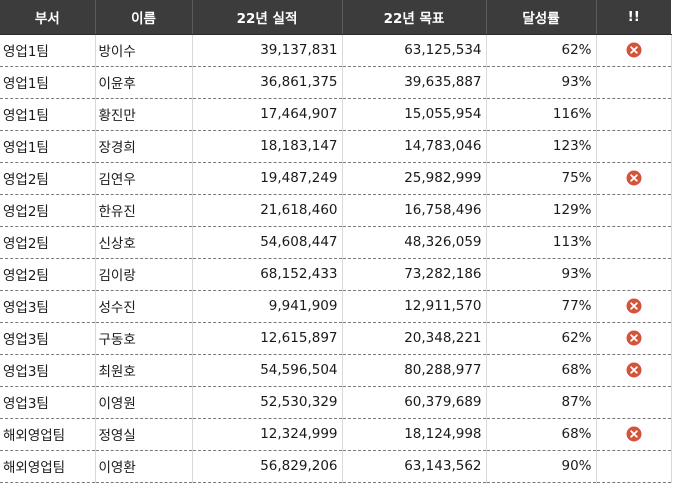 The height and width of the screenshot is (490, 676). Describe the element at coordinates (541, 17) in the screenshot. I see `header-rate: 달성률` at that location.